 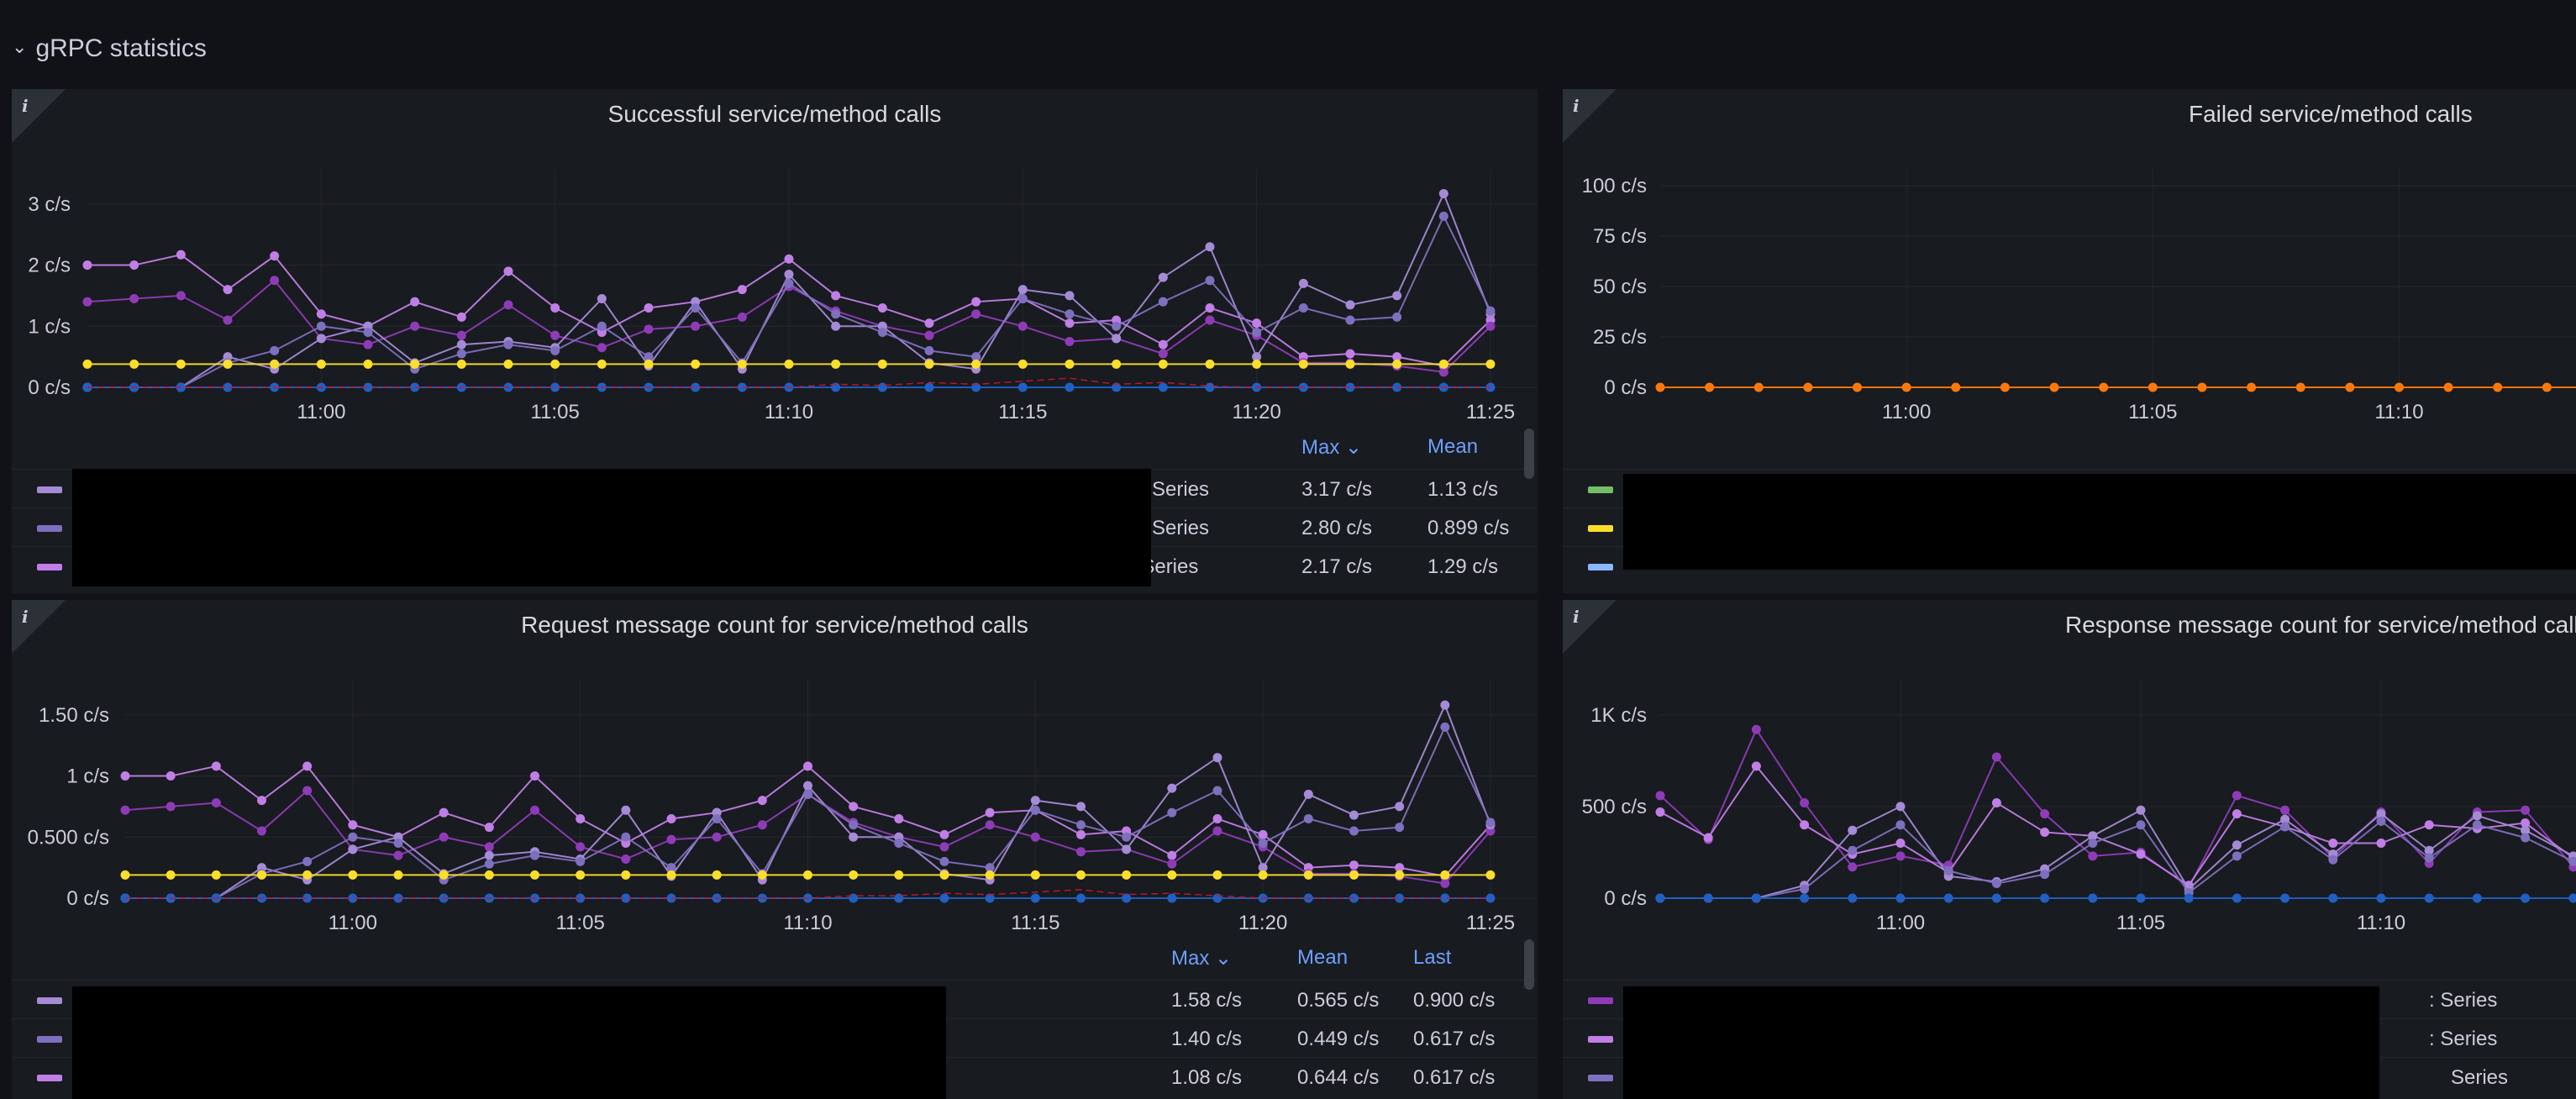 What do you see at coordinates (39, 627) in the screenshot?
I see `panel-info-corner` at bounding box center [39, 627].